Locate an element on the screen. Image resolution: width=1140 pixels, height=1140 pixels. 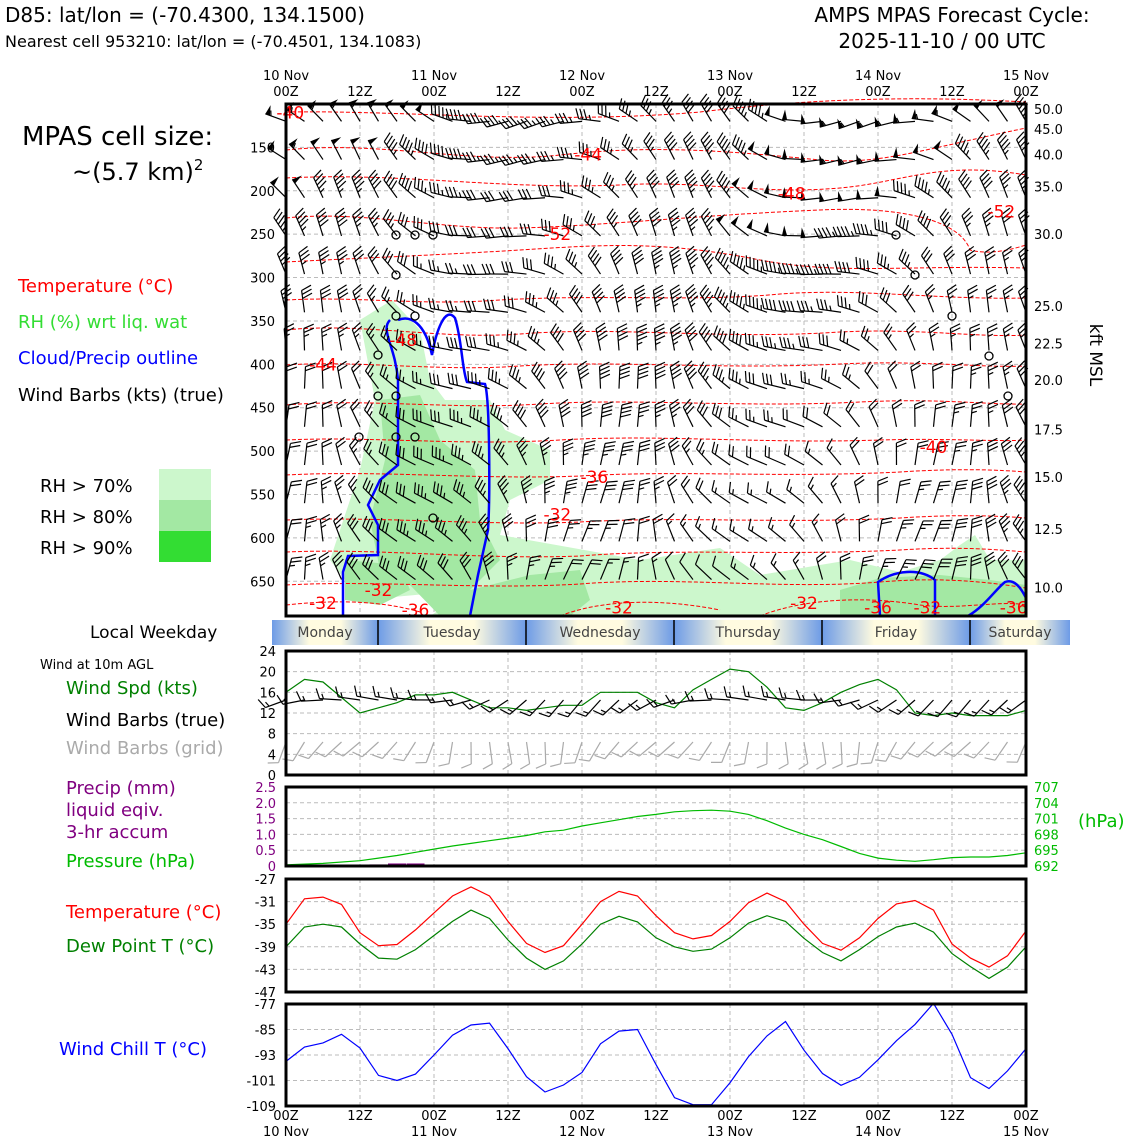
y-tick-label: -109 is located at coordinates (261, 1107).